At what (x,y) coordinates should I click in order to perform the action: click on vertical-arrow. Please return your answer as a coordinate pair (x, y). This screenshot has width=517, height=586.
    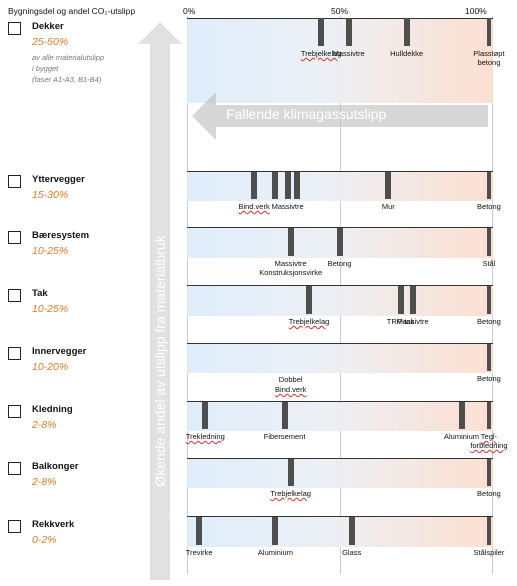
    Looking at the image, I should click on (160, 301).